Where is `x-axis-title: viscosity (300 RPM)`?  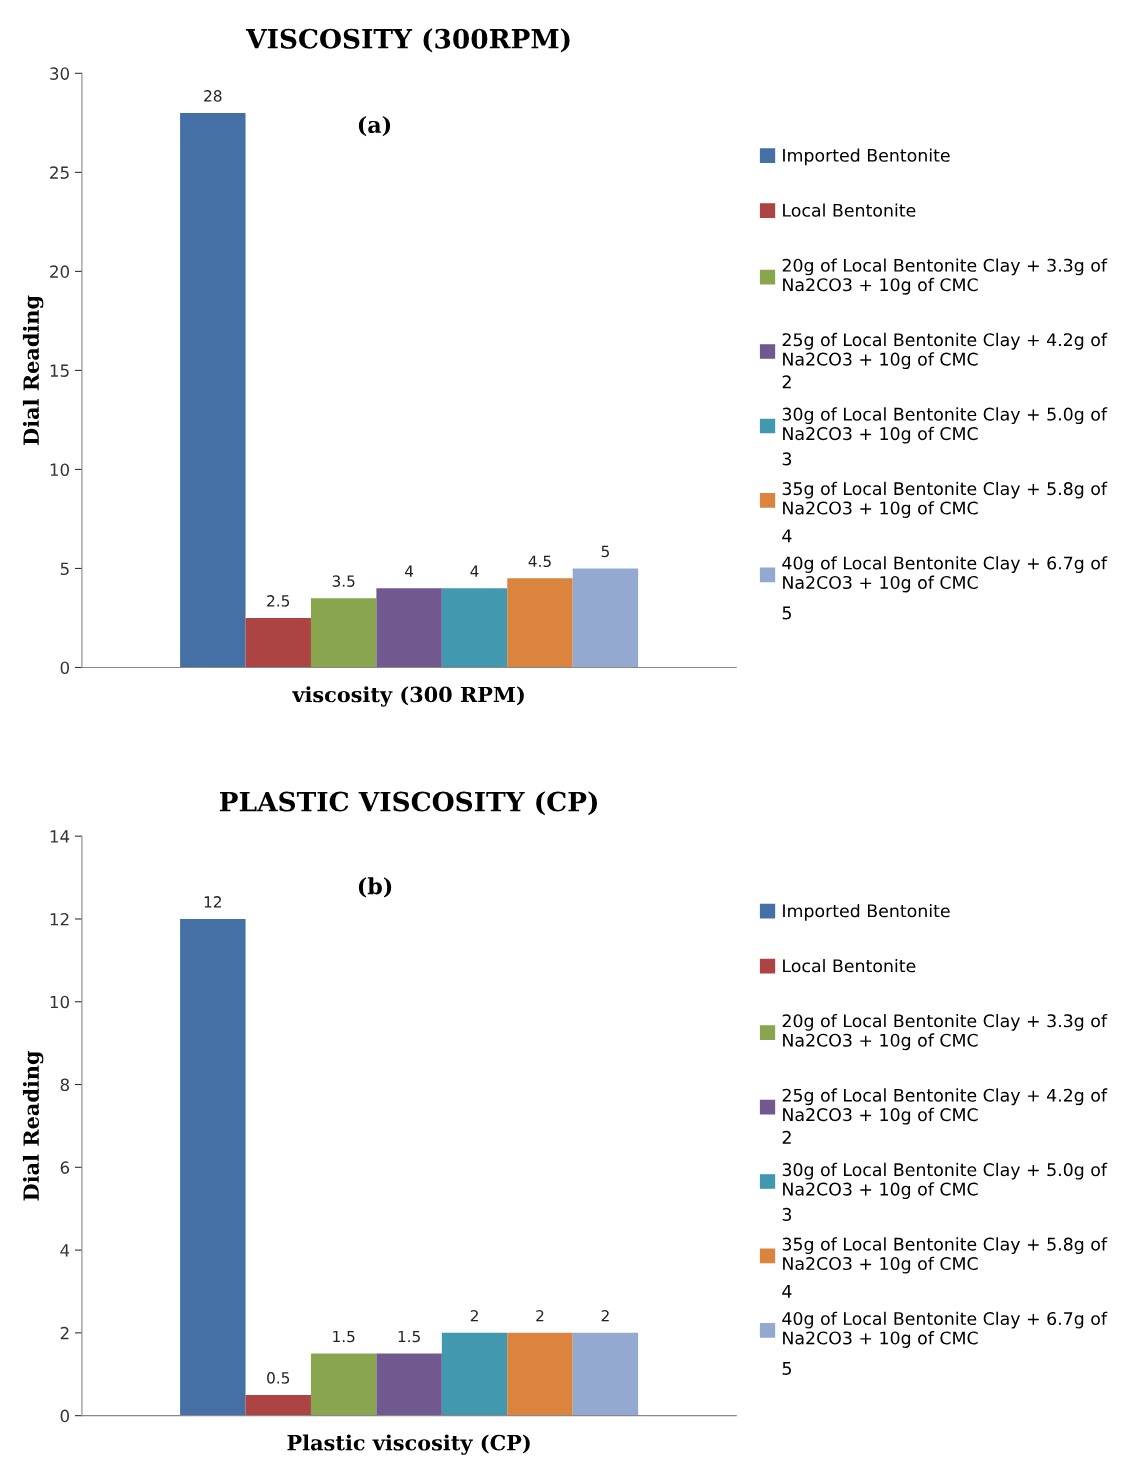 x-axis-title: viscosity (300 RPM) is located at coordinates (408, 696).